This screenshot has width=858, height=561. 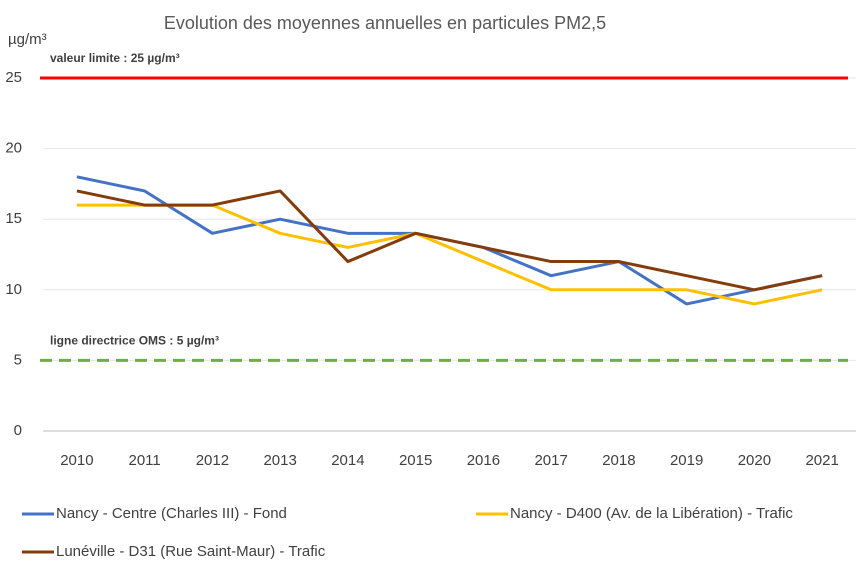 I want to click on x-tick-label: 2015, so click(x=415, y=460).